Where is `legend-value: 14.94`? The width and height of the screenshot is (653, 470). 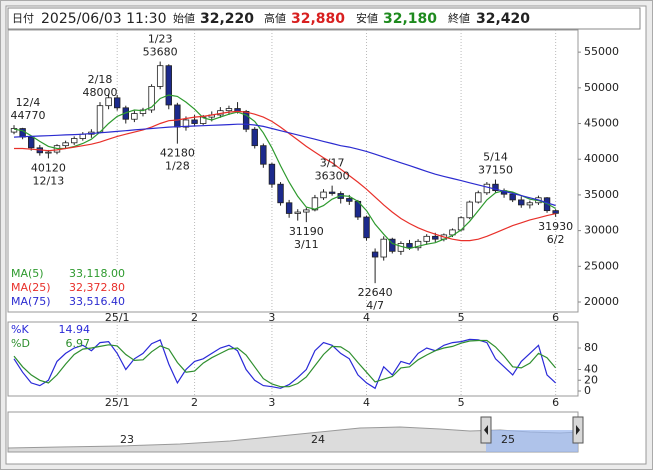 legend-value: 14.94 is located at coordinates (75, 329).